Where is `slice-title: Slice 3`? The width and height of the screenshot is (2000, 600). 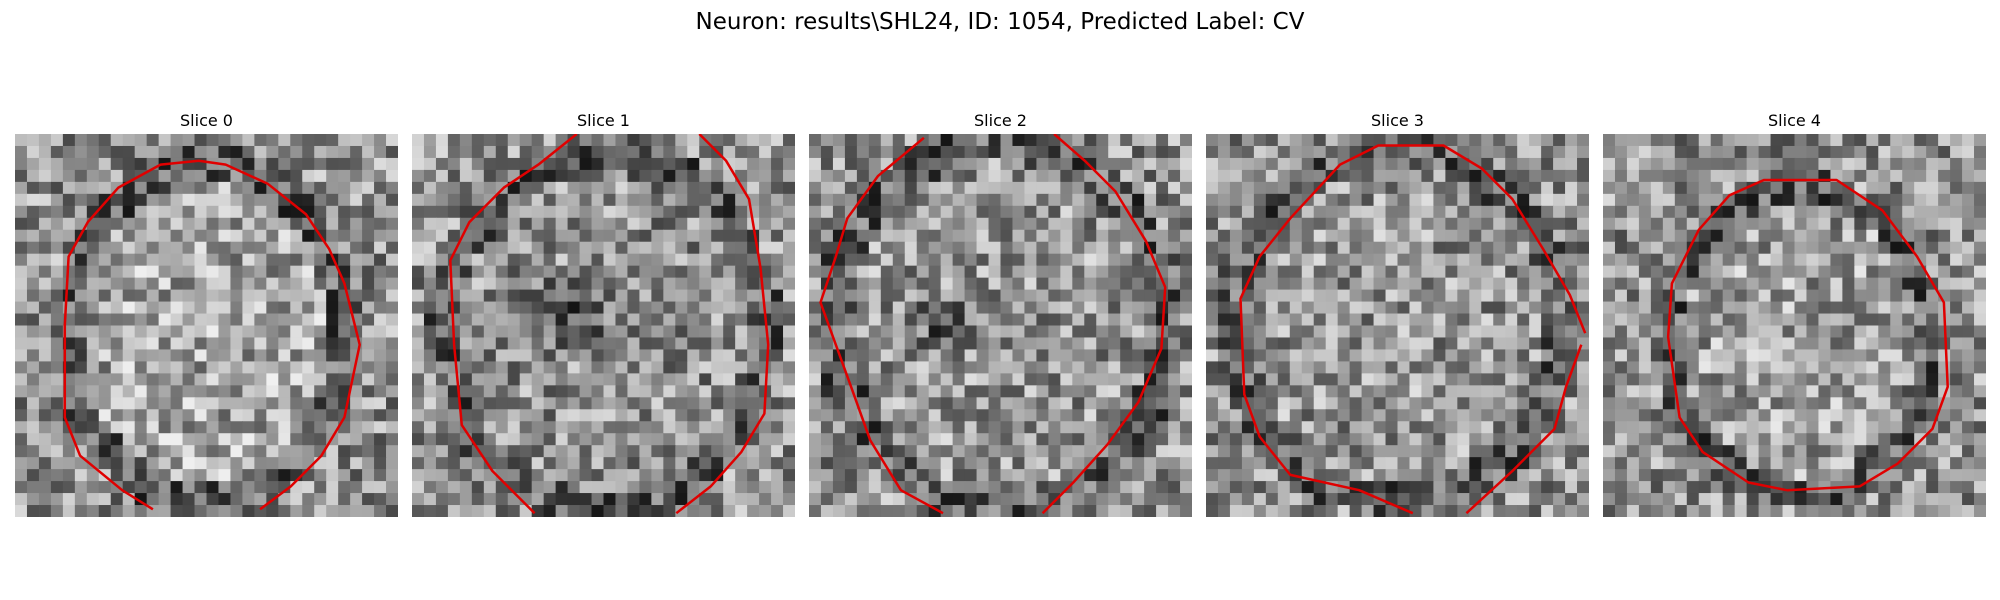
slice-title: Slice 3 is located at coordinates (1397, 120).